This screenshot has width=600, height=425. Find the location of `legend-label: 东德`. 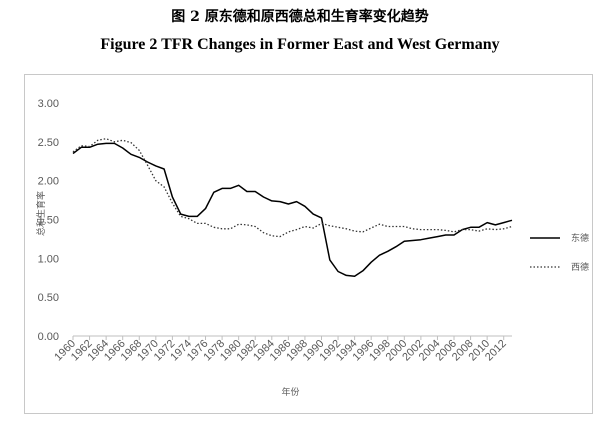

legend-label: 东德 is located at coordinates (580, 238).